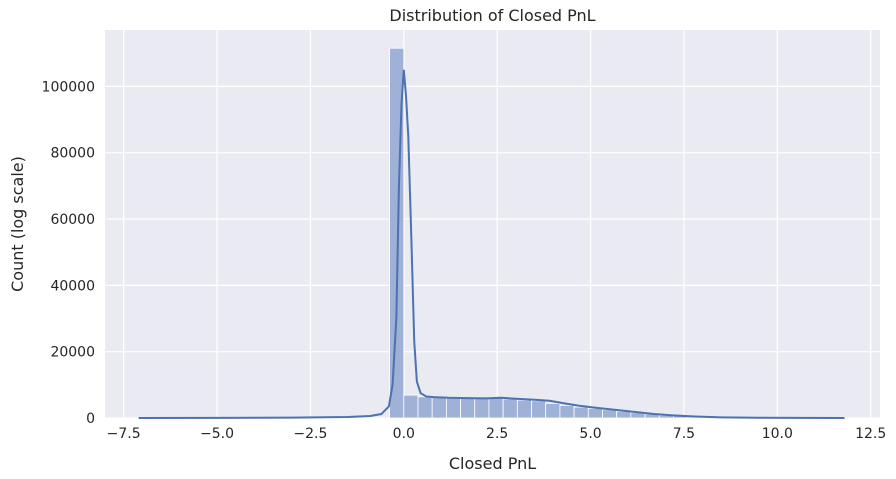  Describe the element at coordinates (777, 434) in the screenshot. I see `x-tick-label: 10.0` at that location.